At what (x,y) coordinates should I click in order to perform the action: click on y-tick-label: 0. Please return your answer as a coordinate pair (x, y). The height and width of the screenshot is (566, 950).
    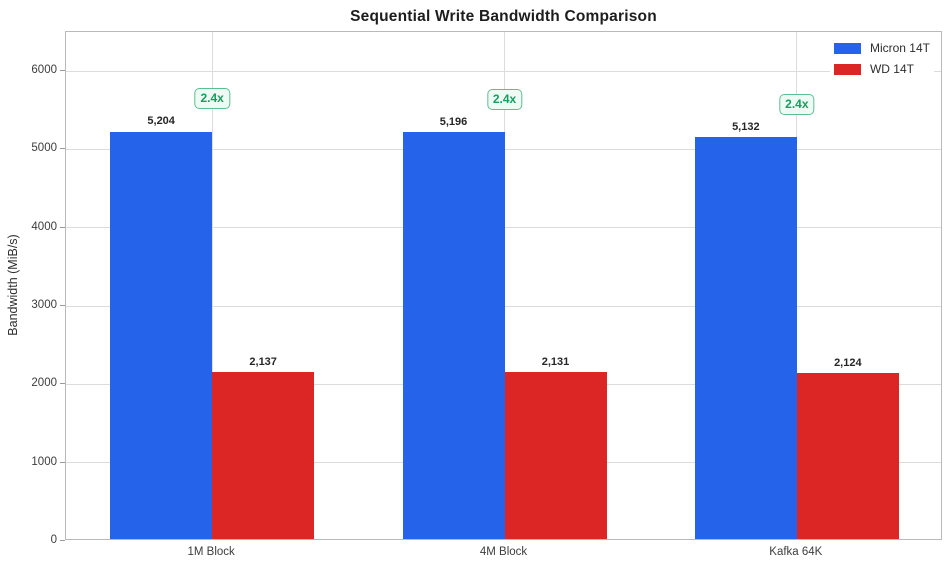
    Looking at the image, I should click on (53, 540).